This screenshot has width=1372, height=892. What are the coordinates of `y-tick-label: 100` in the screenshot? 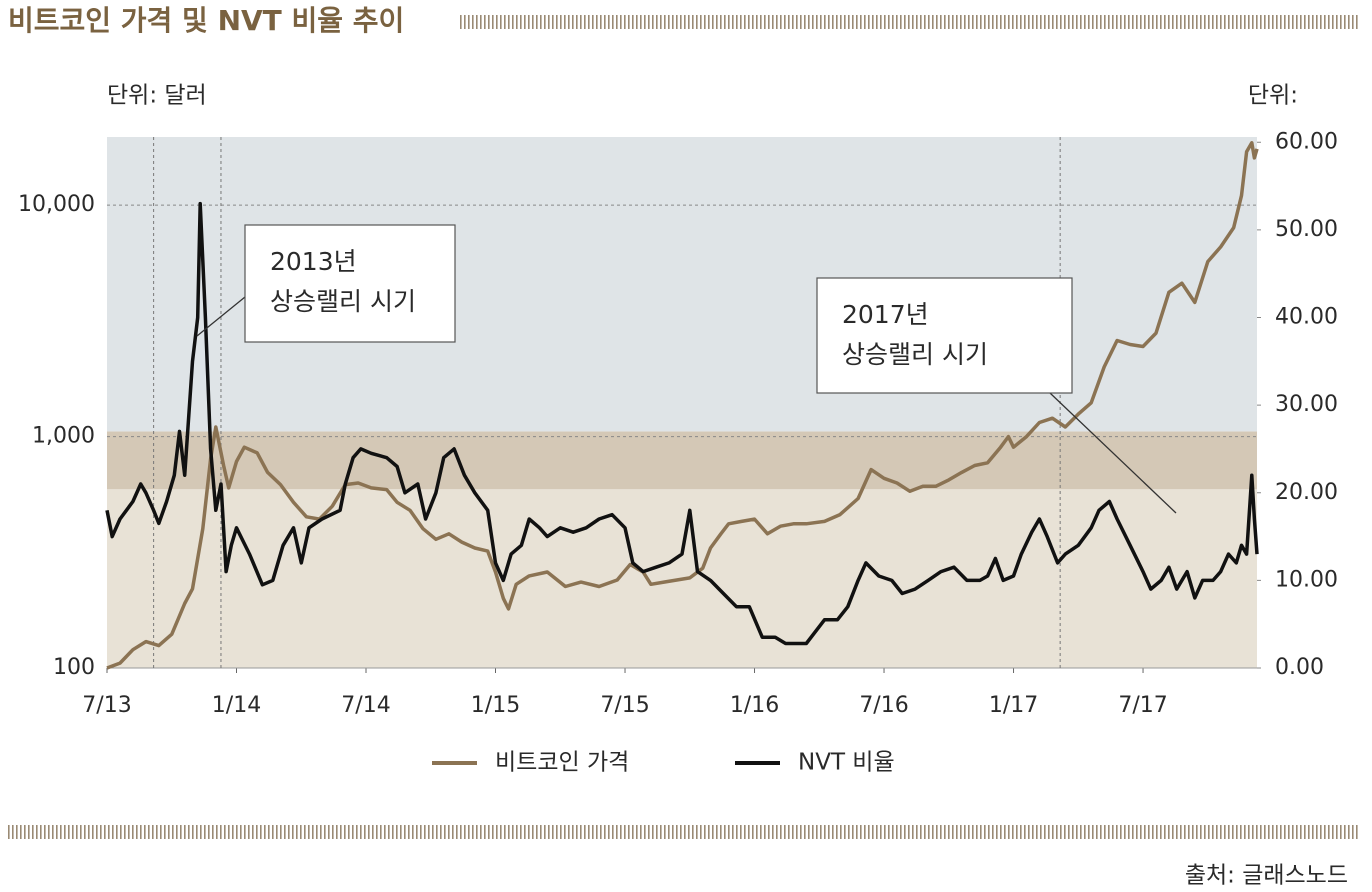 It's located at (74, 667).